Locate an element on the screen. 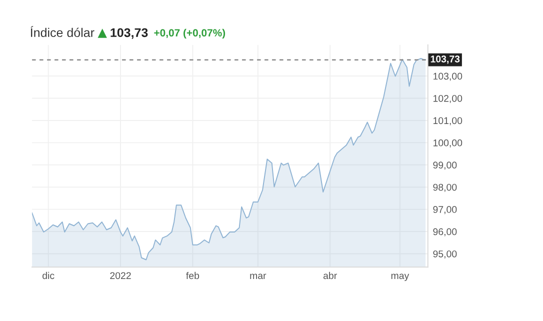 Image resolution: width=543 pixels, height=321 pixels. y-tick-label: 103,00 is located at coordinates (447, 76).